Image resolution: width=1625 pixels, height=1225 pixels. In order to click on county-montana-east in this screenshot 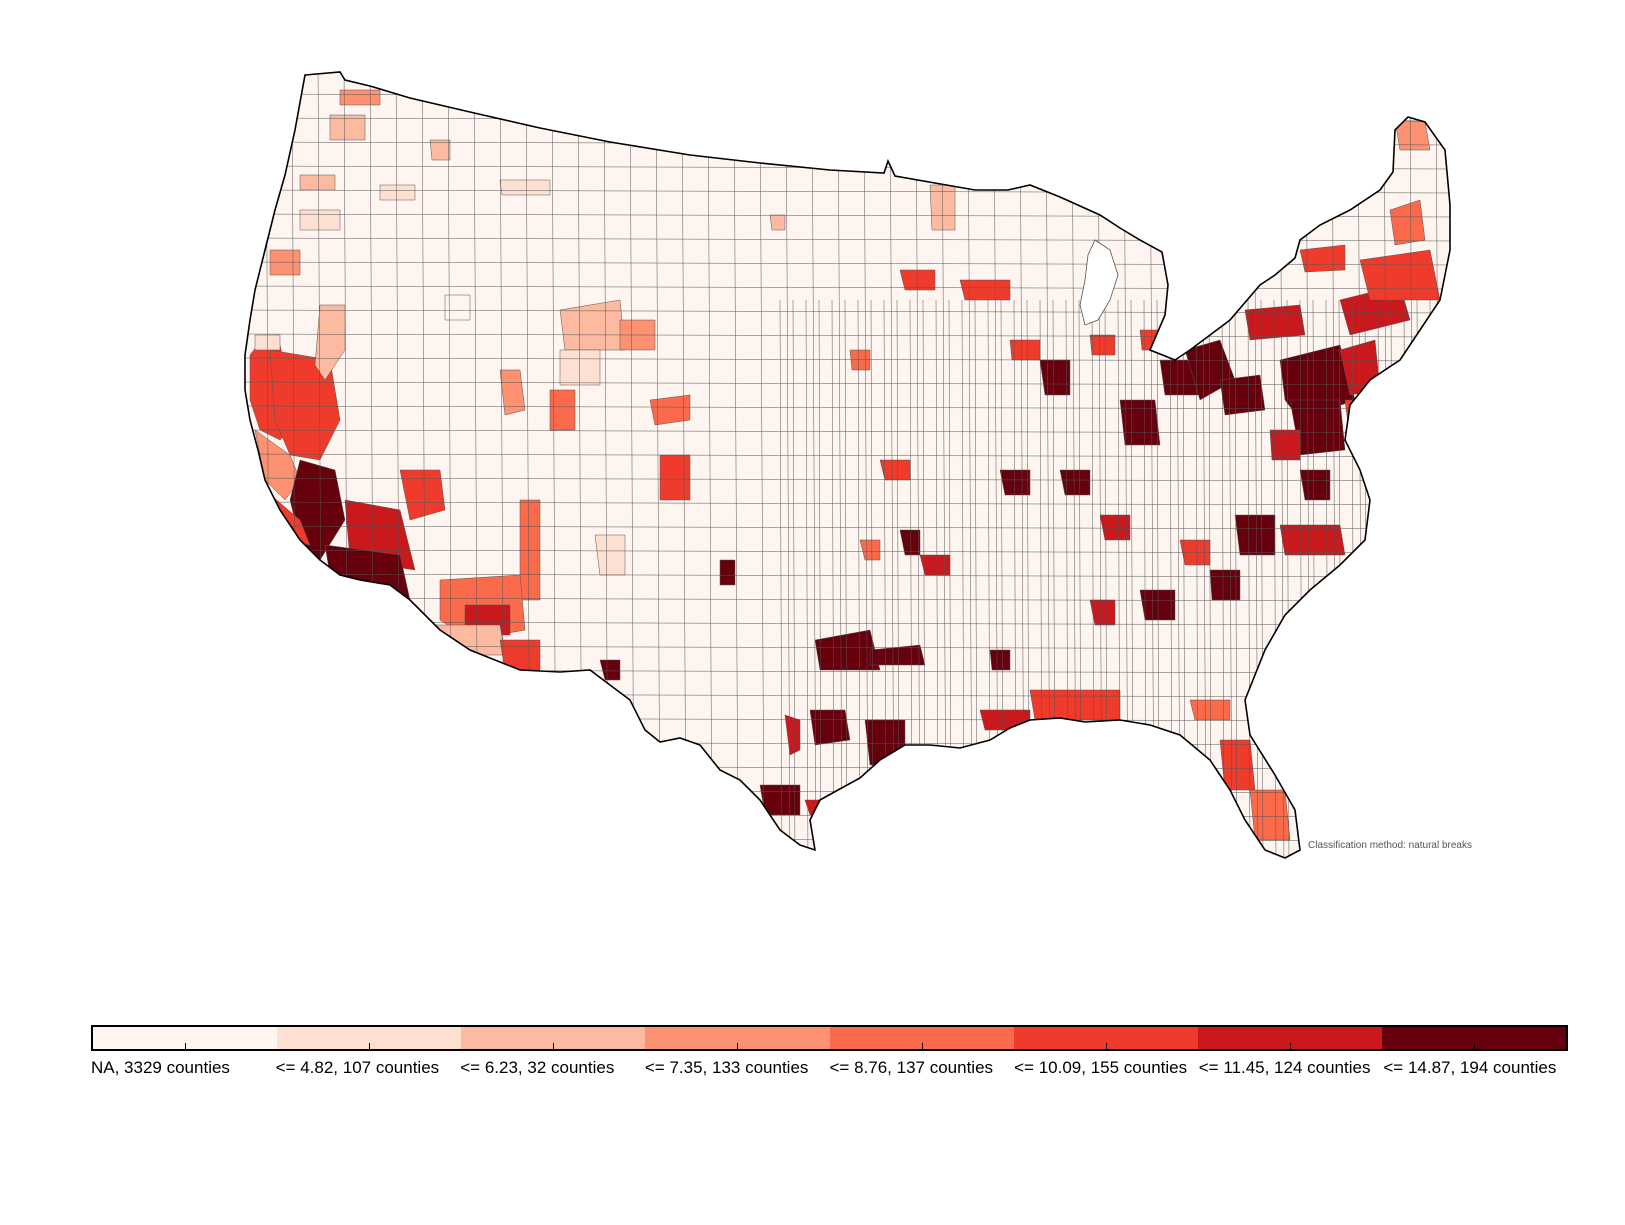, I will do `click(777, 222)`.